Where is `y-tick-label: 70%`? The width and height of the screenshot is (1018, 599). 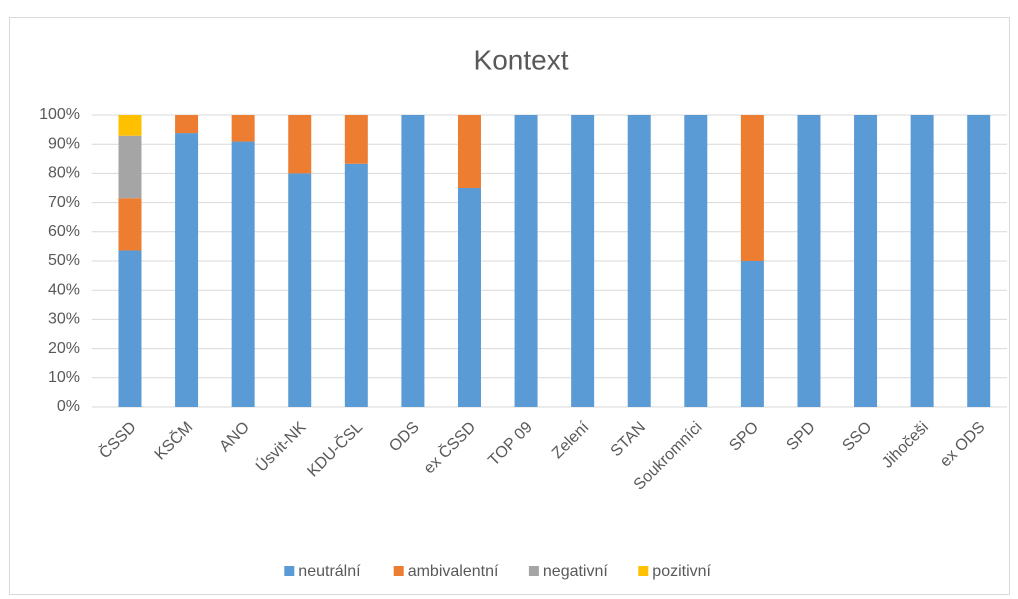
y-tick-label: 70% is located at coordinates (64, 202).